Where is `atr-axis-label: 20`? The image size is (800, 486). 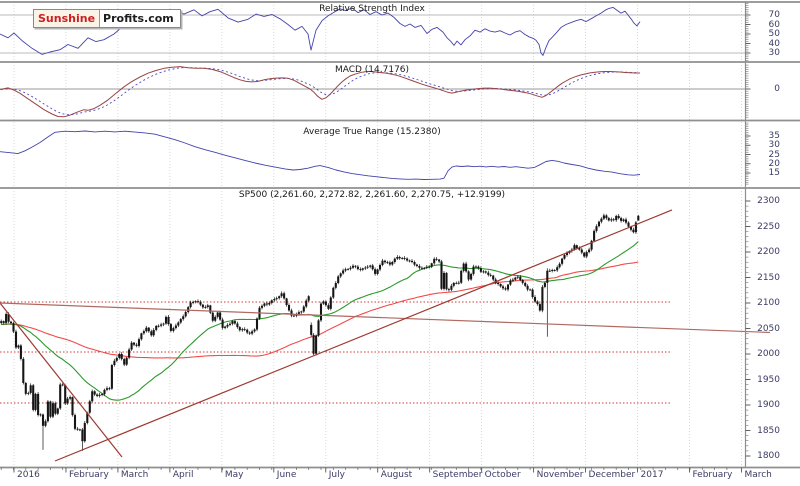 atr-axis-label: 20 is located at coordinates (774, 163).